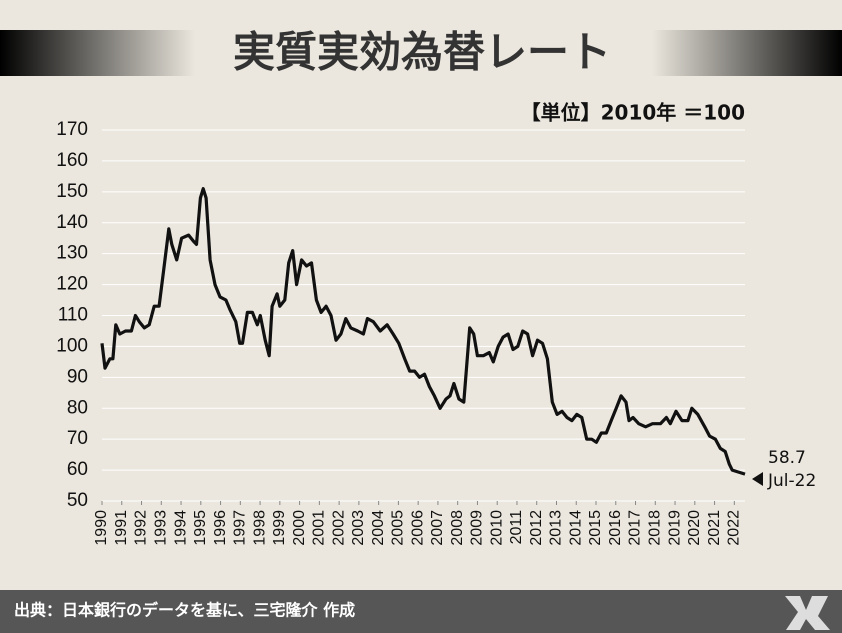 The height and width of the screenshot is (633, 842). Describe the element at coordinates (757, 479) in the screenshot. I see `annotation-pointer` at that location.